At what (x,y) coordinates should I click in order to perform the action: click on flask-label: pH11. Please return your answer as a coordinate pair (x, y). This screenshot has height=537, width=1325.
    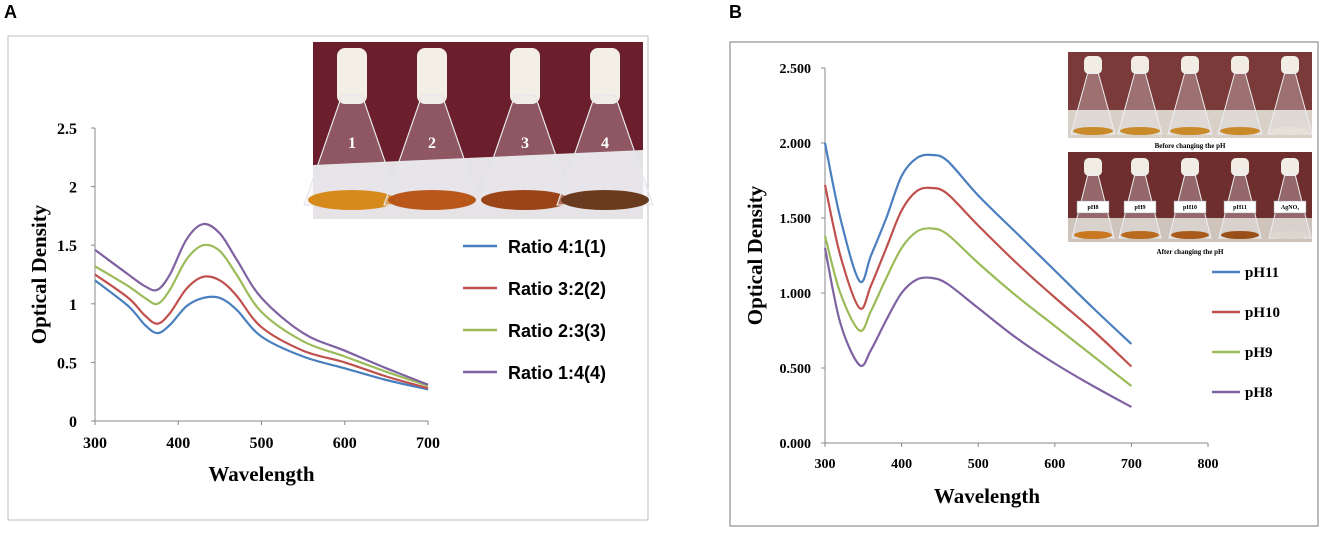
    Looking at the image, I should click on (1240, 208).